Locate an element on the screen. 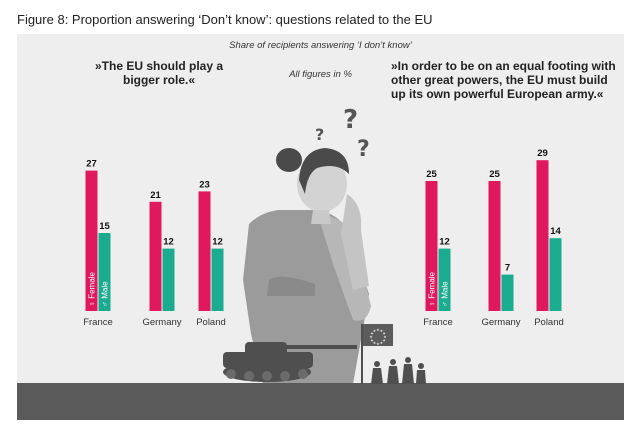  left-chart-title: »The EU should play a bigger role.« is located at coordinates (159, 73).